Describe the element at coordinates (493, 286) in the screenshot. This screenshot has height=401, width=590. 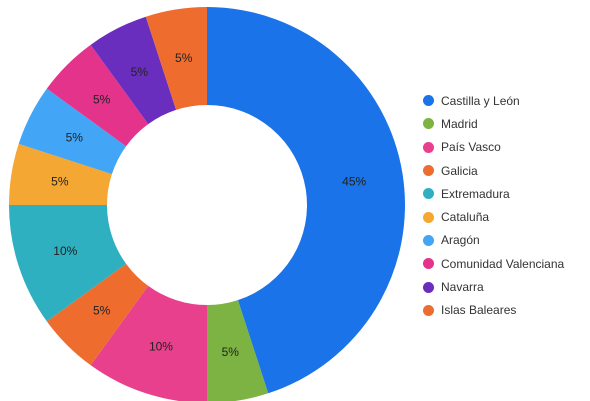
I see `legend-item-8: Navarra` at that location.